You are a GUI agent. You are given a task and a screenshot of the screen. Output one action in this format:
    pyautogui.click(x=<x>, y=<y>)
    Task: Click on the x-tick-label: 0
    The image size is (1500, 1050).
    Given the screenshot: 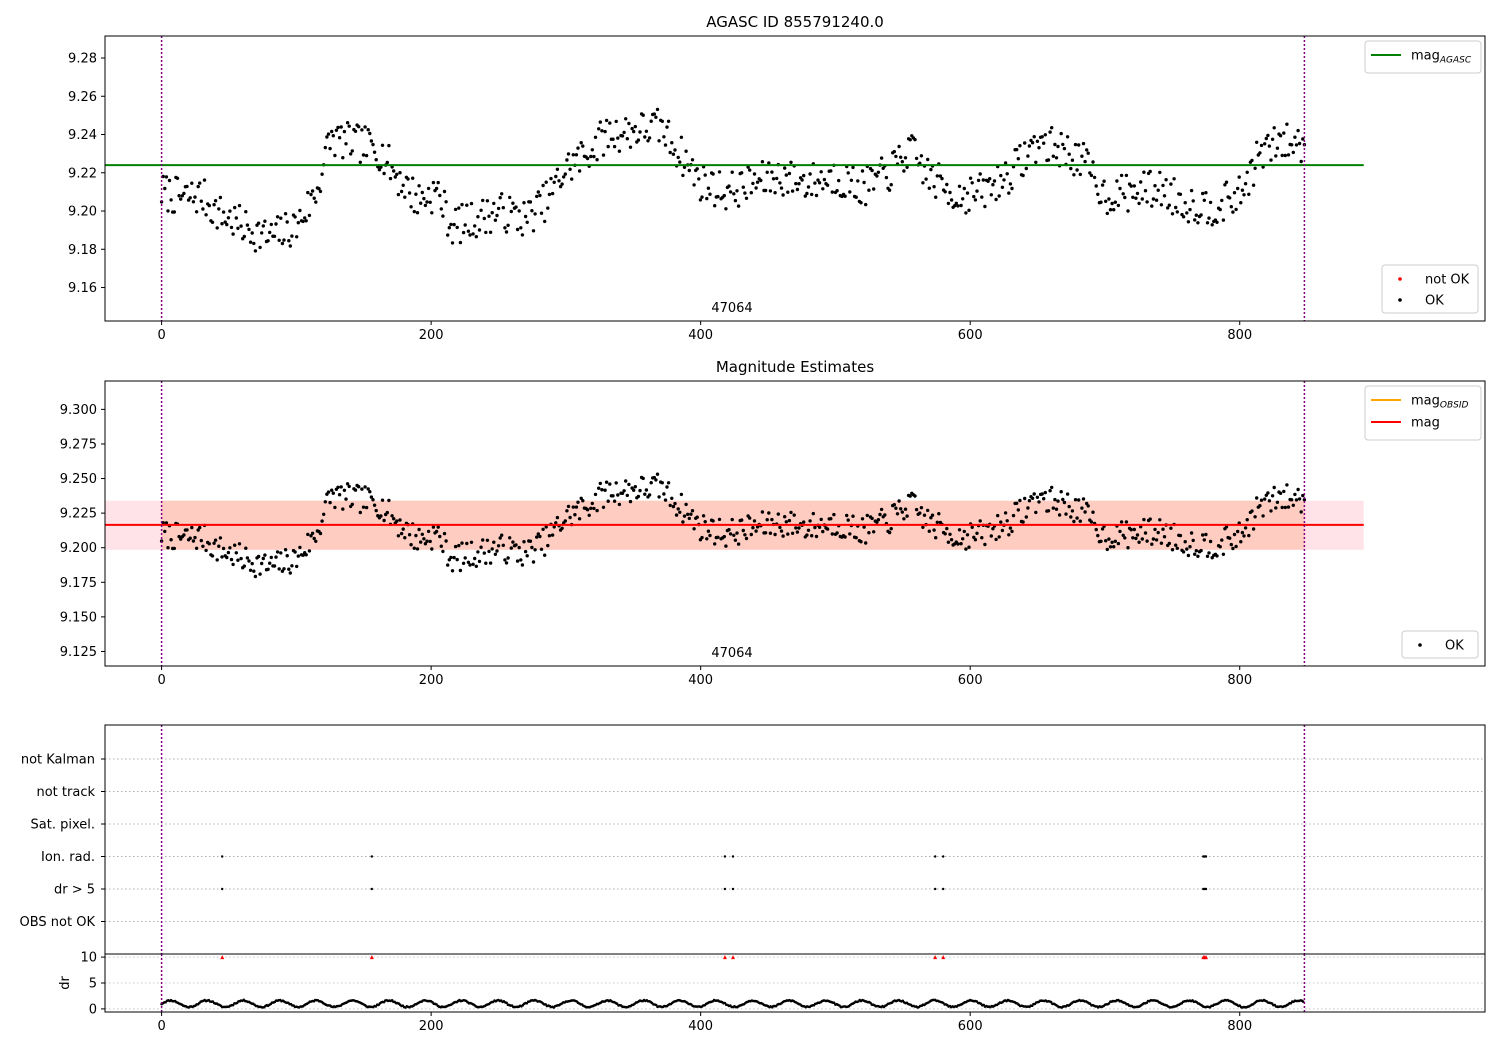 What is the action you would take?
    pyautogui.click(x=161, y=1026)
    